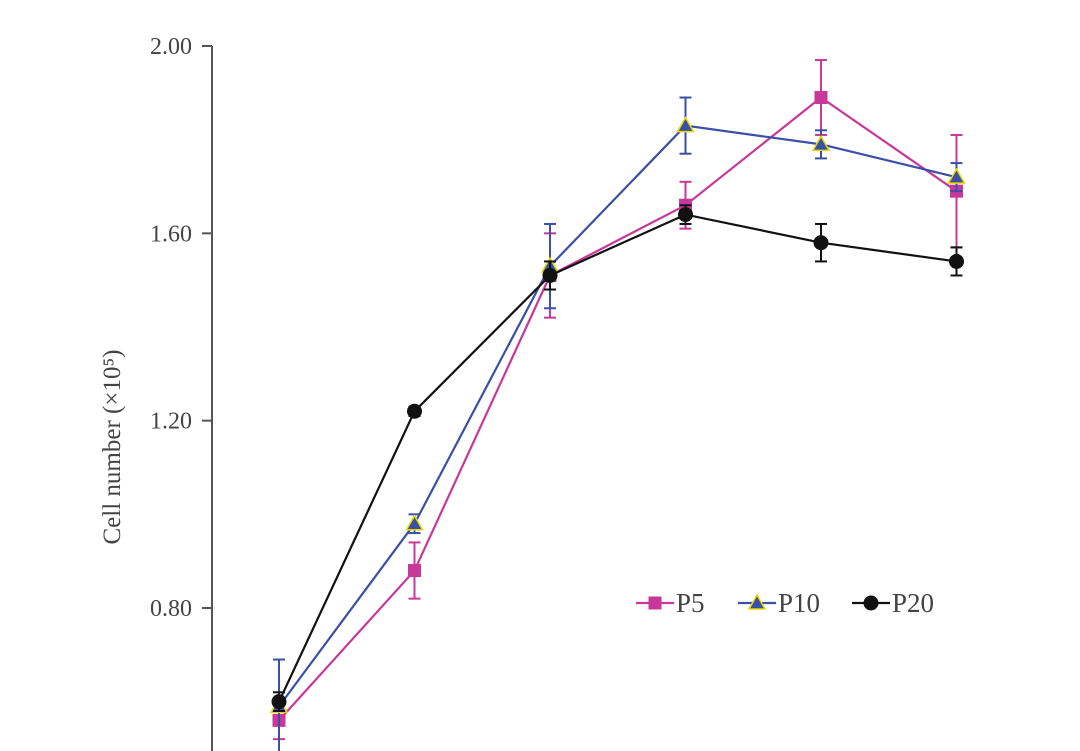  What do you see at coordinates (171, 609) in the screenshot?
I see `y-tick-label: 0.80` at bounding box center [171, 609].